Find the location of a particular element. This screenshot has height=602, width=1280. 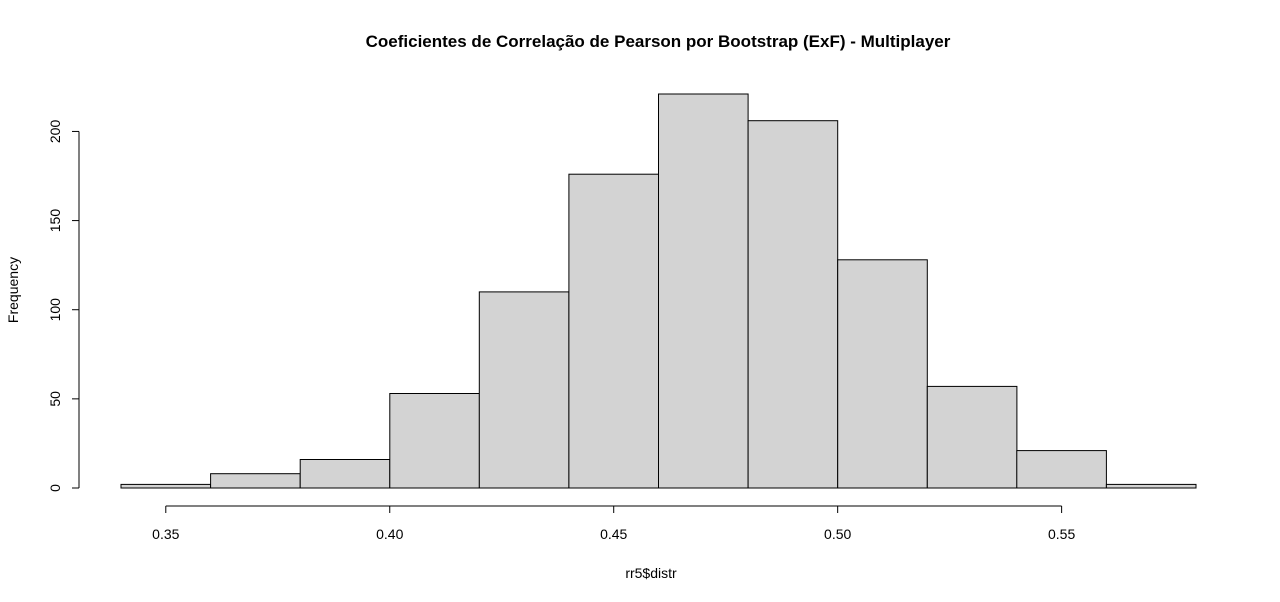

x-tick-label: 0.40 is located at coordinates (389, 534).